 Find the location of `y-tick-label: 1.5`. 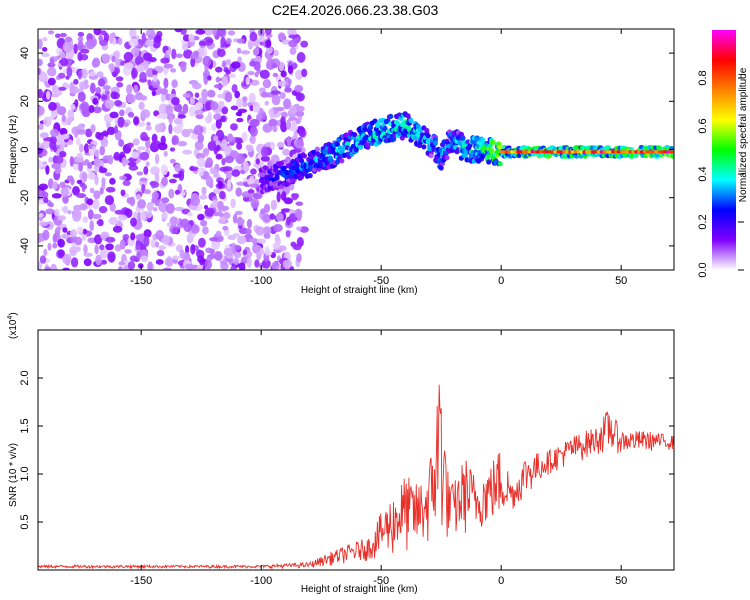

y-tick-label: 1.5 is located at coordinates (25, 425).